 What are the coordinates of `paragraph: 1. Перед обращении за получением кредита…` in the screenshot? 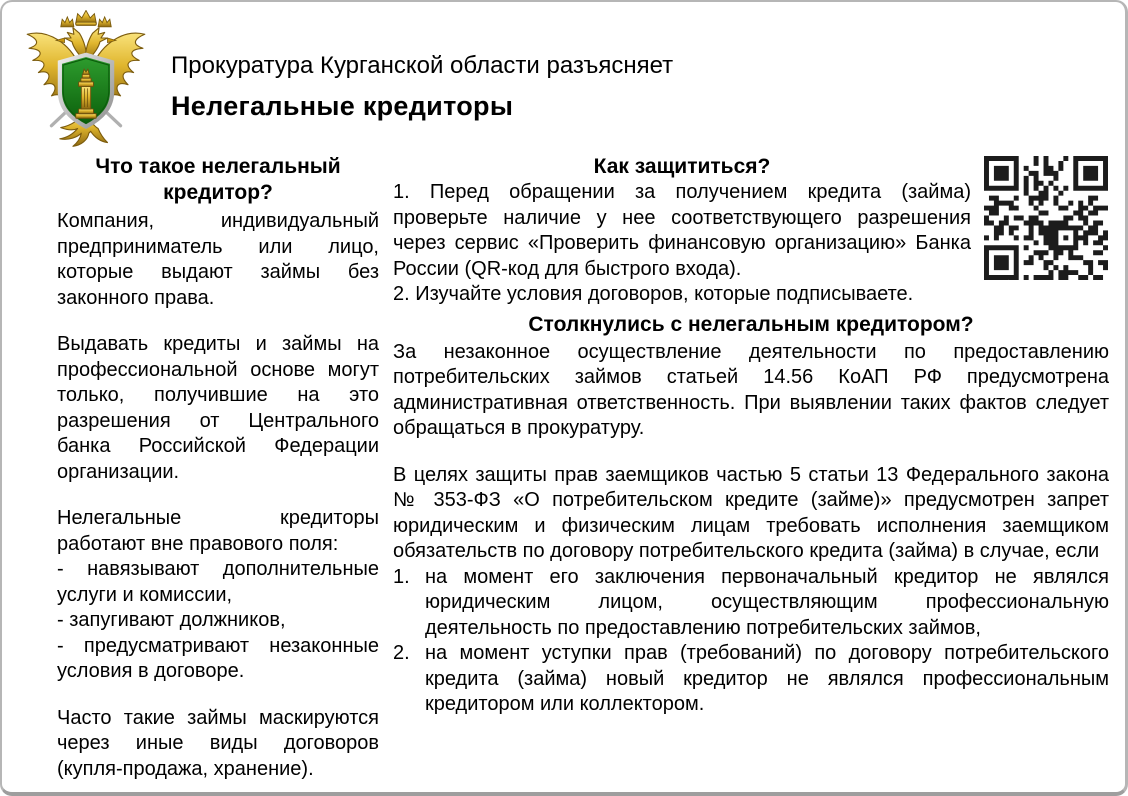 It's located at (682, 230).